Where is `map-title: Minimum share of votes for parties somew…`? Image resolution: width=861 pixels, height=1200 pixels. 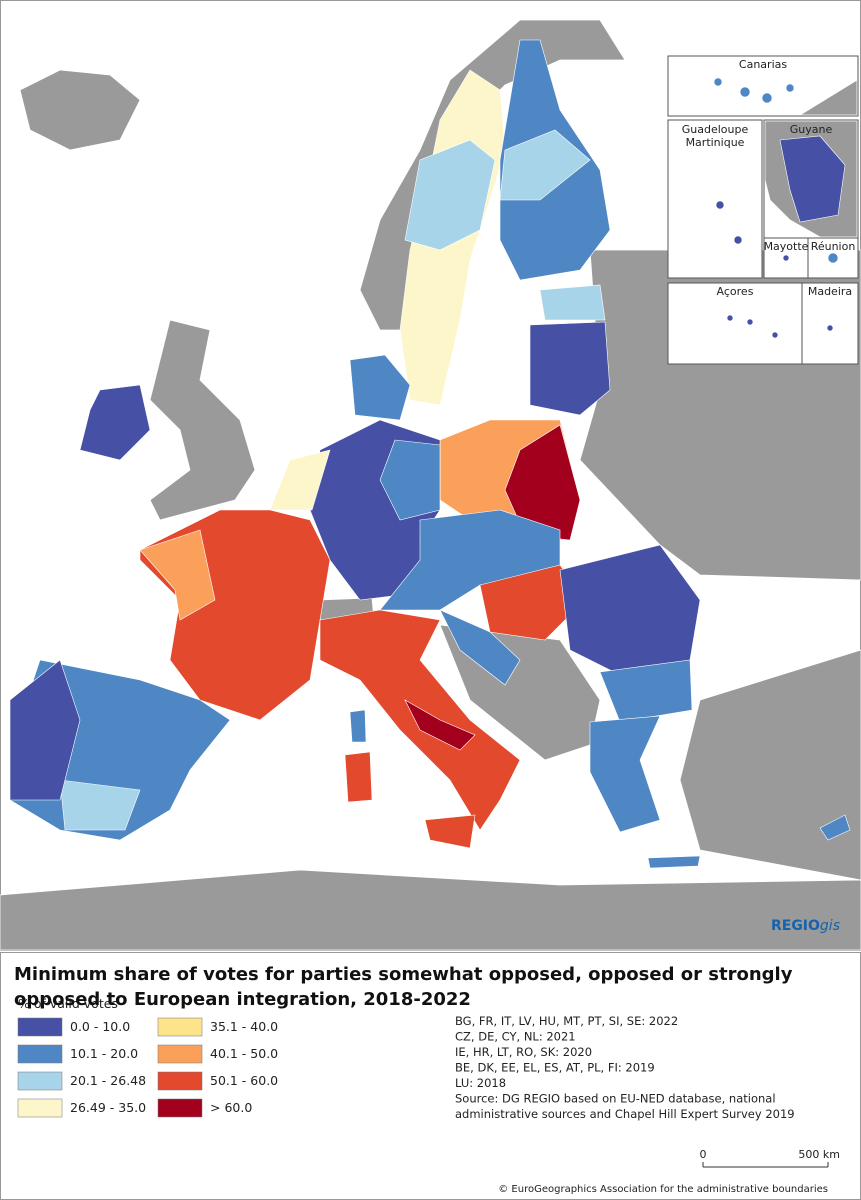 map-title: Minimum share of votes for parties somew… is located at coordinates (403, 987).